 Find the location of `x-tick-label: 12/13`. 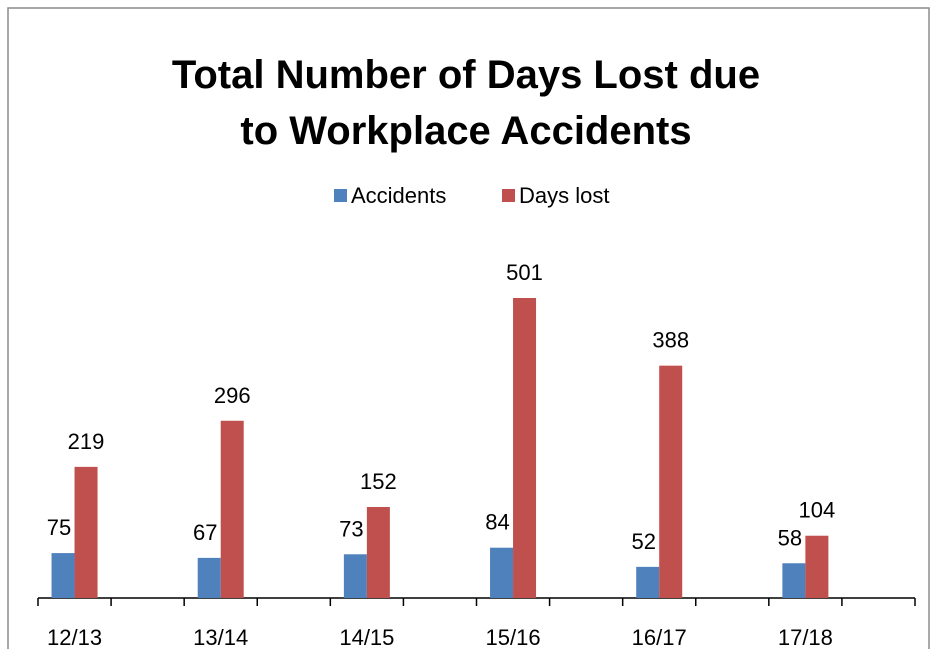

x-tick-label: 12/13 is located at coordinates (74, 637).